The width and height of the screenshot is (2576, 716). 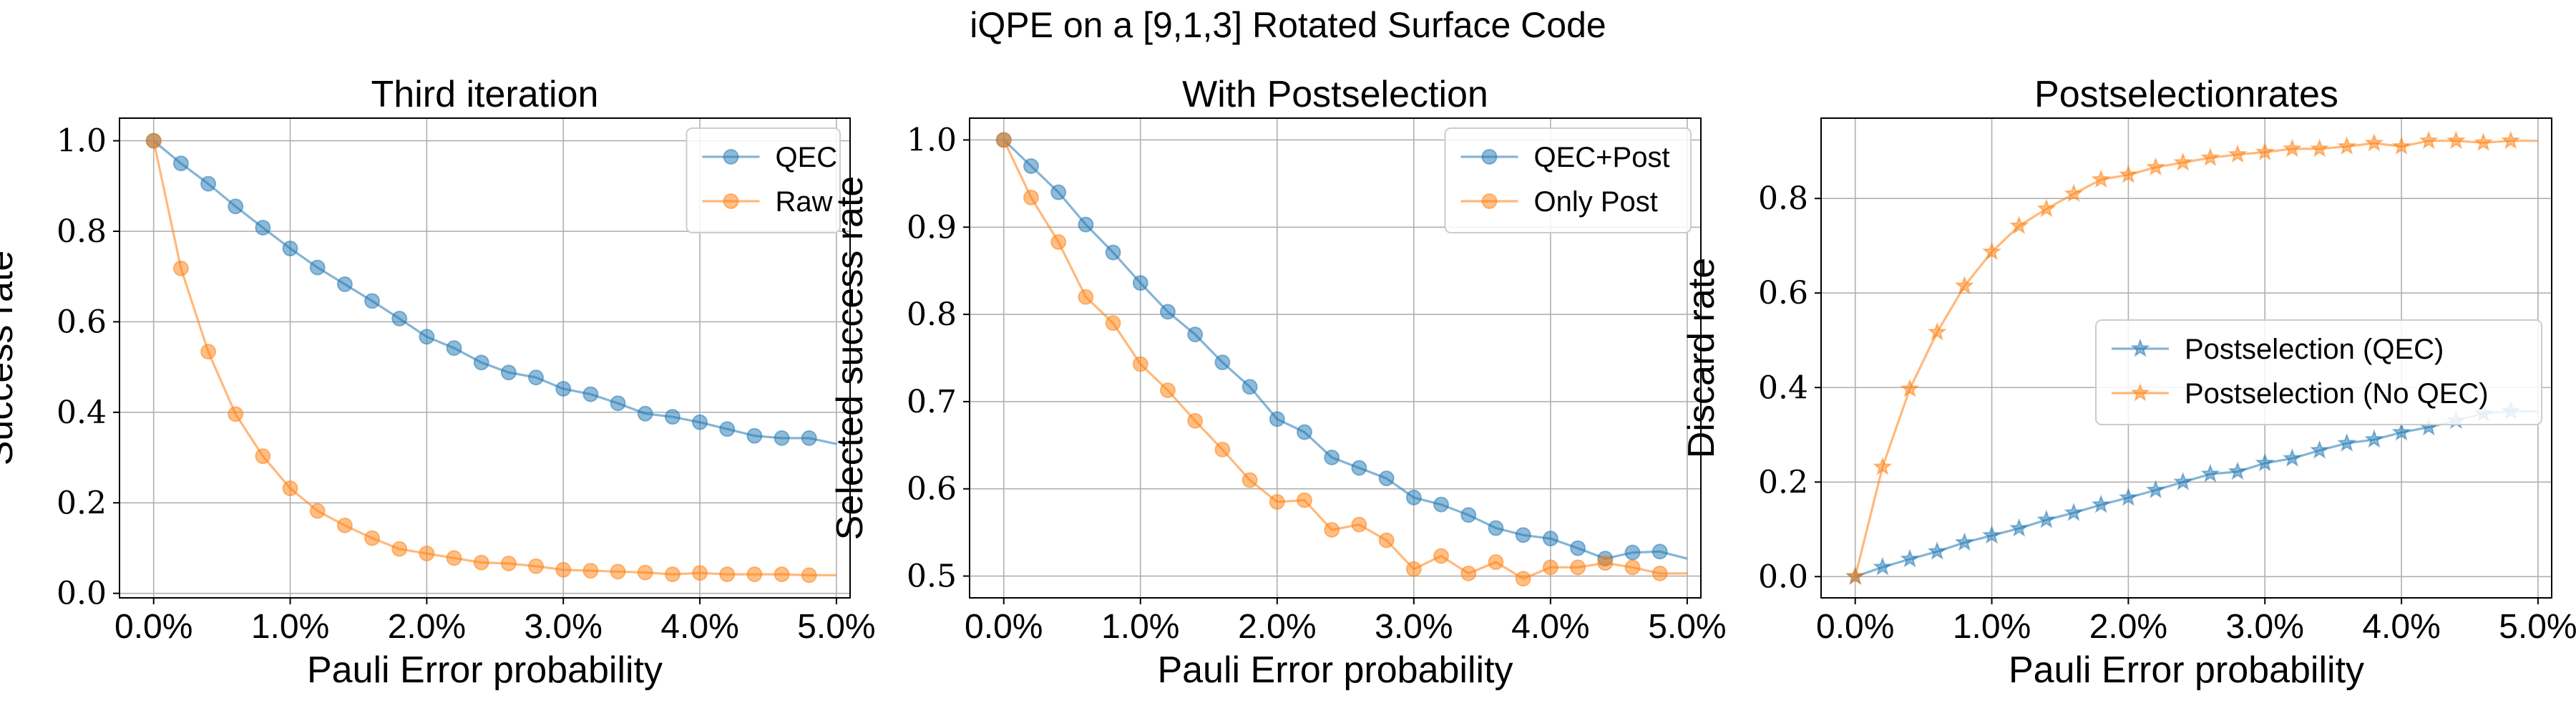 What do you see at coordinates (769, 157) in the screenshot?
I see `legend-entry: QEC` at bounding box center [769, 157].